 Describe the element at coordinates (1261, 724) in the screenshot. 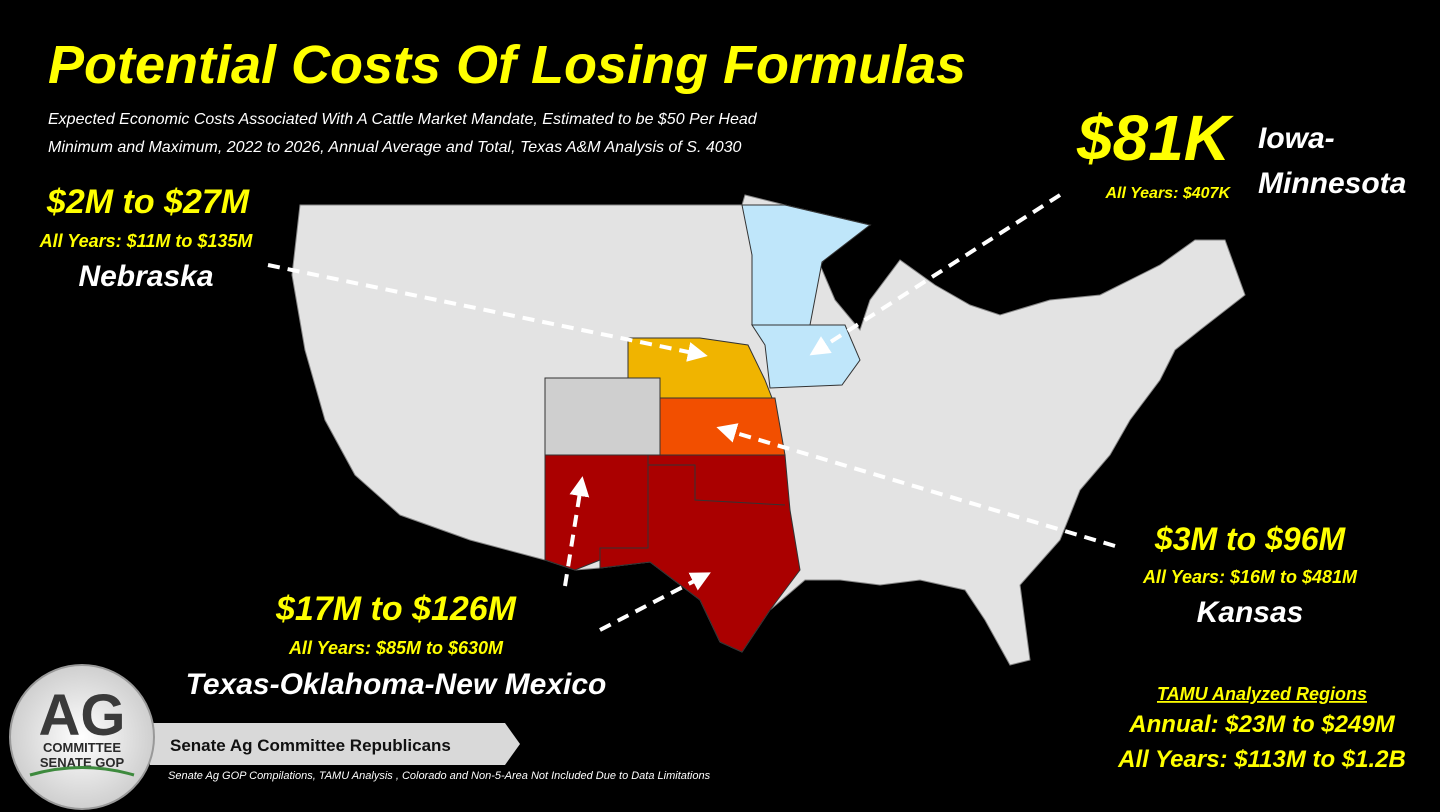

I see `summary-annual: Annual: $23M to $249M` at that location.